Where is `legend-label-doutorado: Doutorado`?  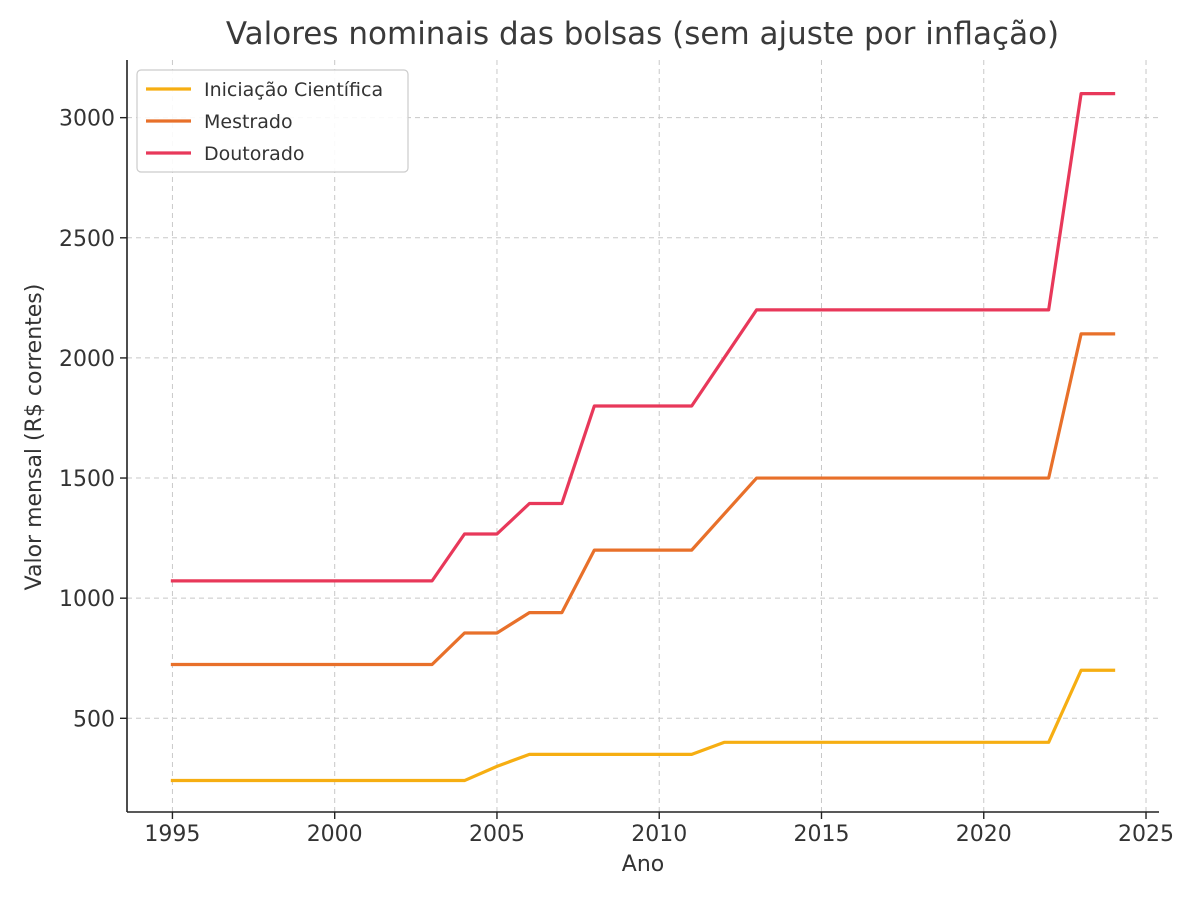
legend-label-doutorado: Doutorado is located at coordinates (254, 154).